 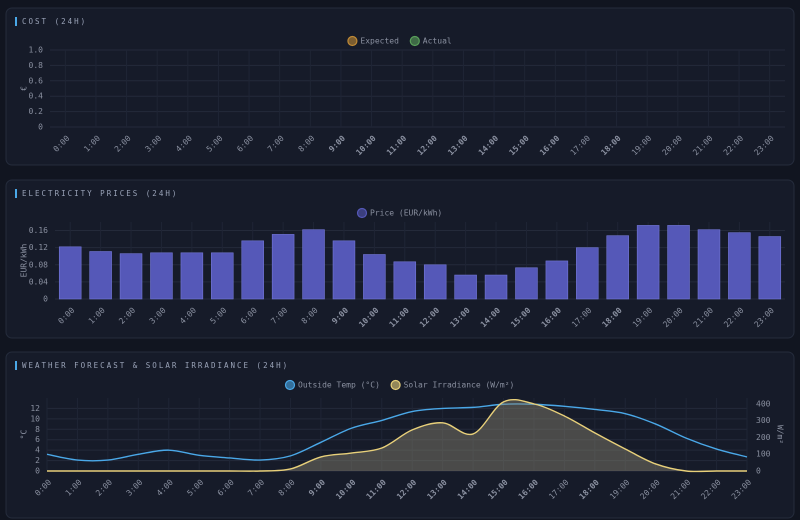 I want to click on legend-label: Actual, so click(x=437, y=41).